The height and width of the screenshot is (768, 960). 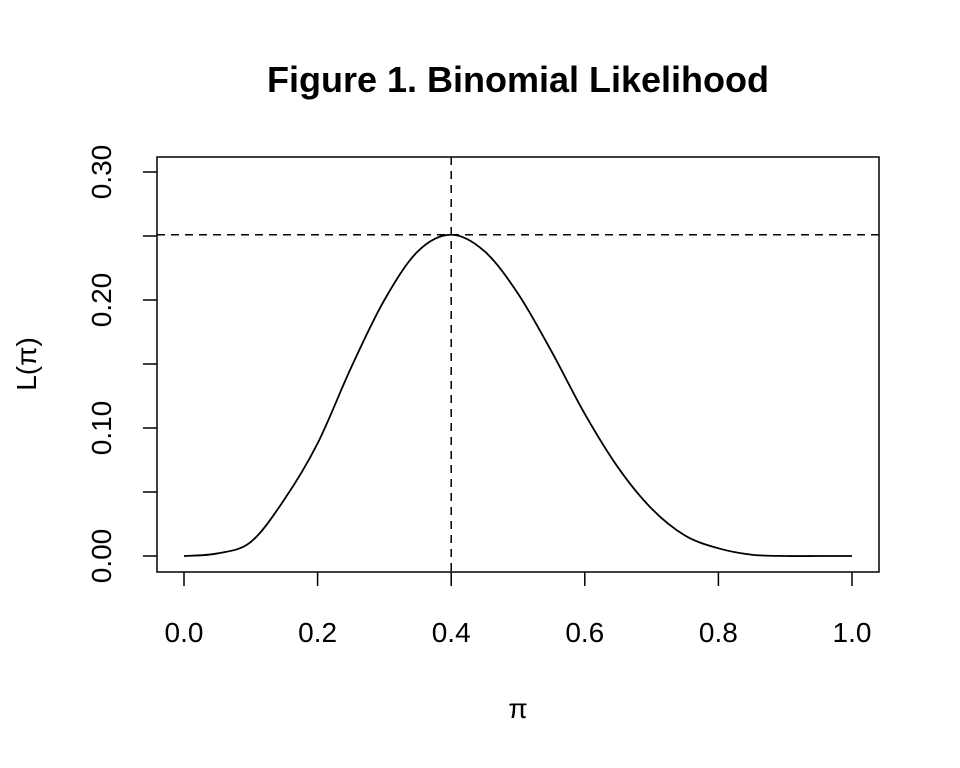 I want to click on x-tick-label: 0.4, so click(x=451, y=632).